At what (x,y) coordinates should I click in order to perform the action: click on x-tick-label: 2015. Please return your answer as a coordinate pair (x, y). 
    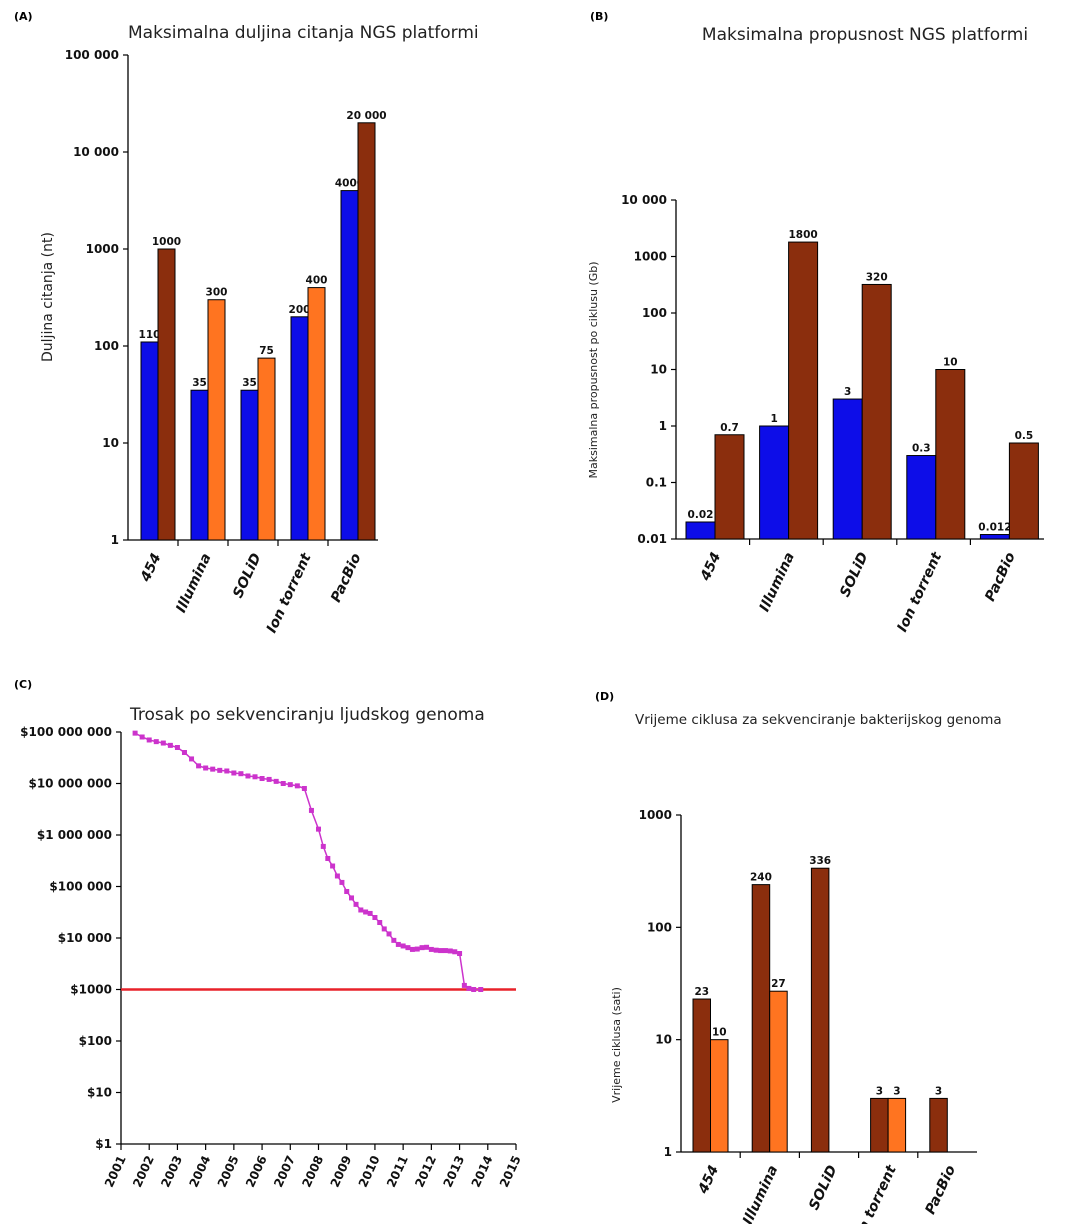
    Looking at the image, I should click on (510, 1171).